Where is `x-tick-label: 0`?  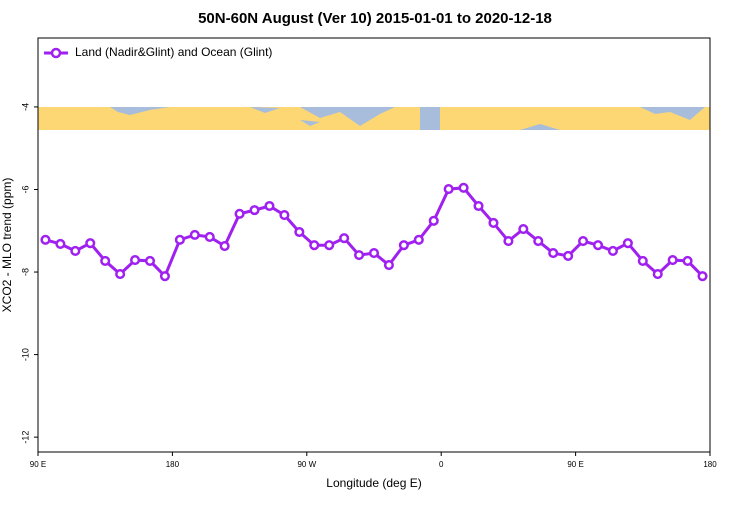
x-tick-label: 0 is located at coordinates (441, 464).